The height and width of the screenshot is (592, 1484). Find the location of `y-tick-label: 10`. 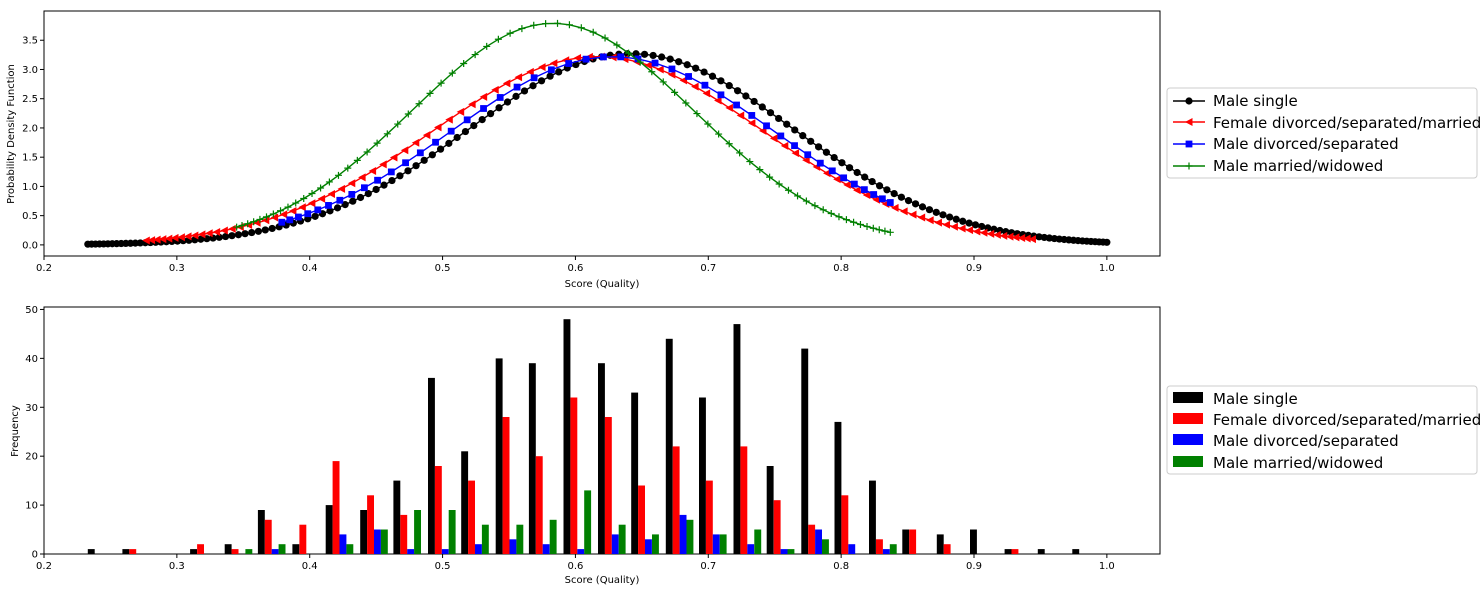

y-tick-label: 10 is located at coordinates (31, 506).